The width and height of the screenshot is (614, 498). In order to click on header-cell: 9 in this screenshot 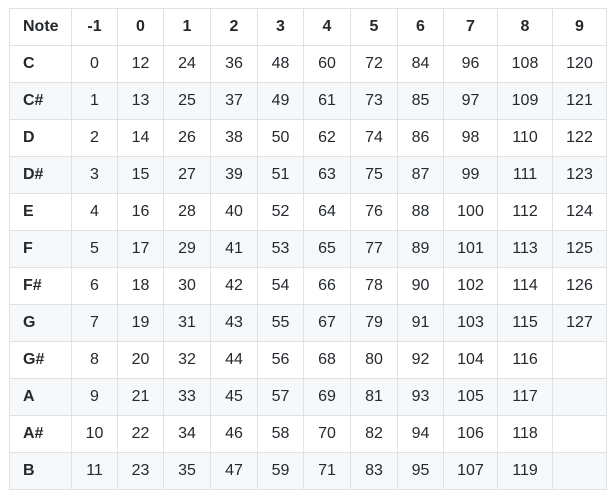, I will do `click(579, 27)`.